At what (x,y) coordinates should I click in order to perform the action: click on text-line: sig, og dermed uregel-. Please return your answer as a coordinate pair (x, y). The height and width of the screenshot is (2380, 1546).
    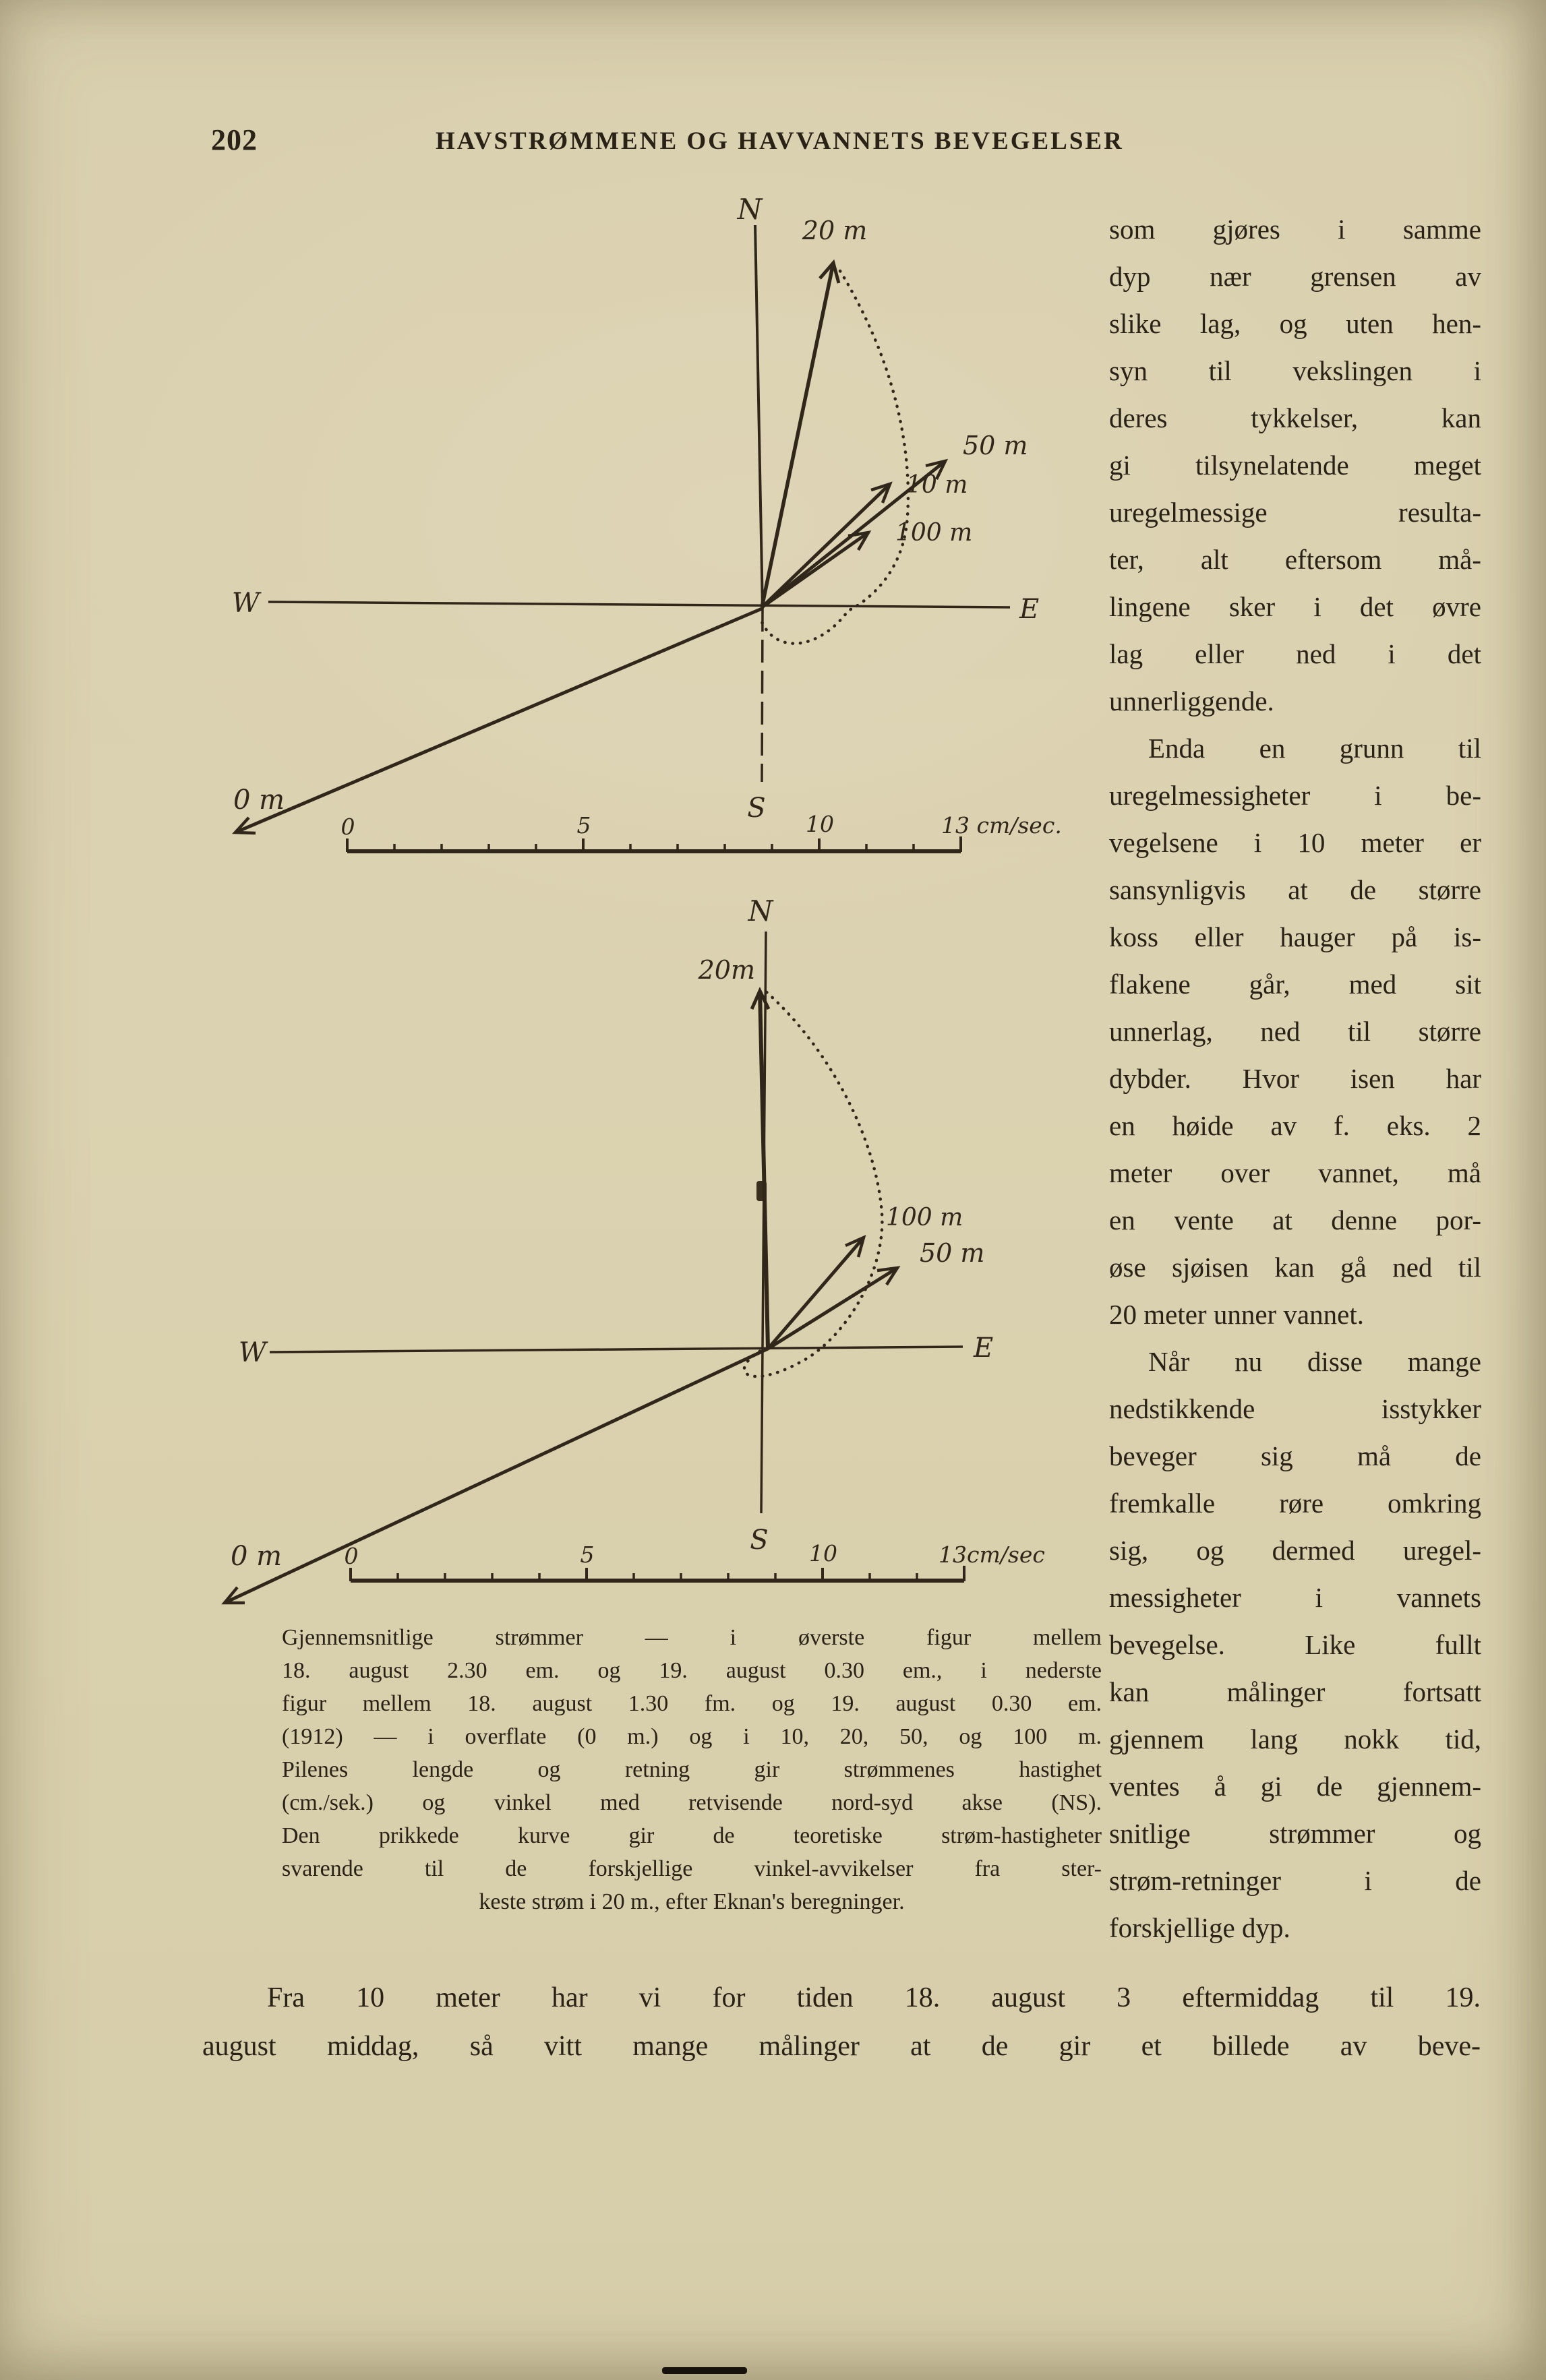
    Looking at the image, I should click on (1295, 1551).